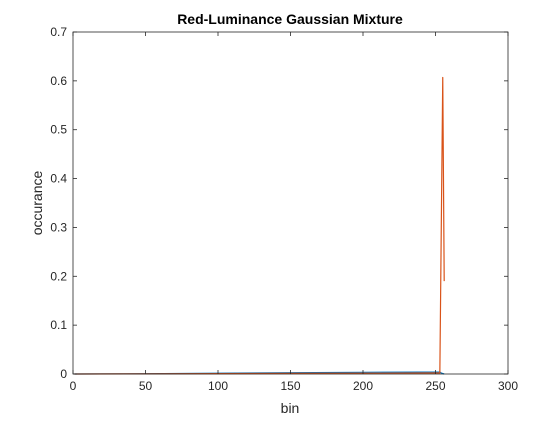 This screenshot has width=560, height=425. I want to click on x-tick-label: 300, so click(508, 386).